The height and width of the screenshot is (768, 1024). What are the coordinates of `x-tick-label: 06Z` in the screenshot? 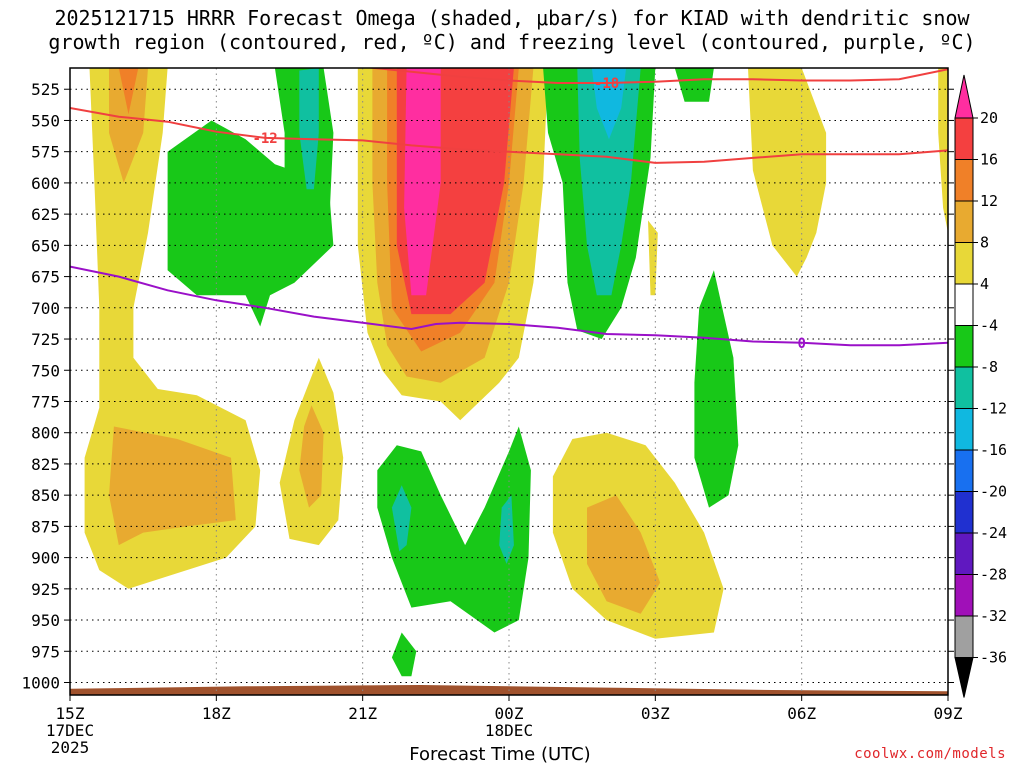 It's located at (801, 713).